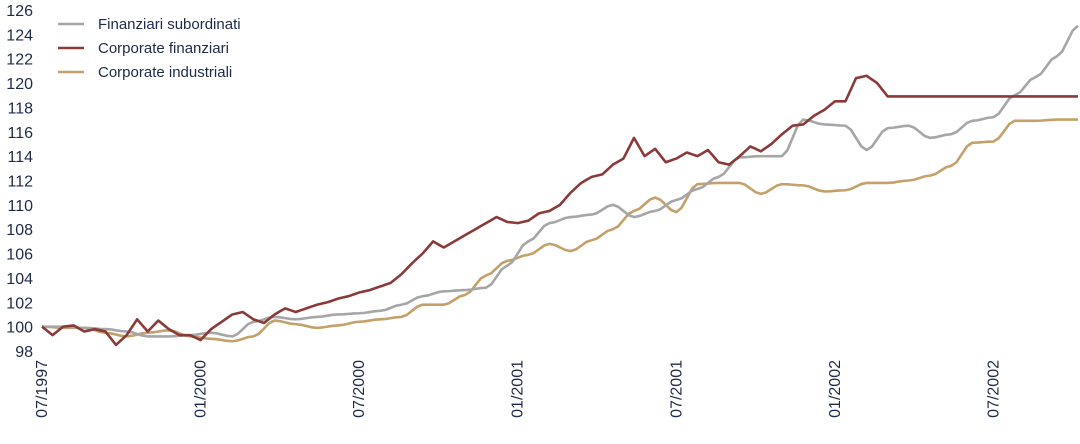 This screenshot has height=444, width=1080. What do you see at coordinates (19, 230) in the screenshot?
I see `y-tick-label: 108` at bounding box center [19, 230].